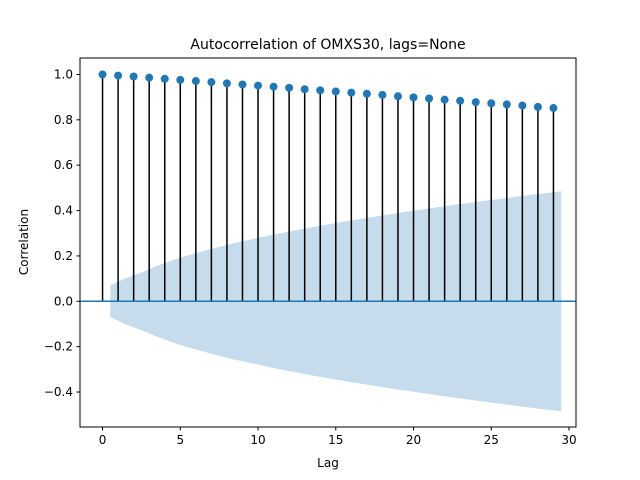 Image resolution: width=640 pixels, height=480 pixels. I want to click on chart-title: Autocorrelation of OMXS30, lags=None, so click(327, 45).